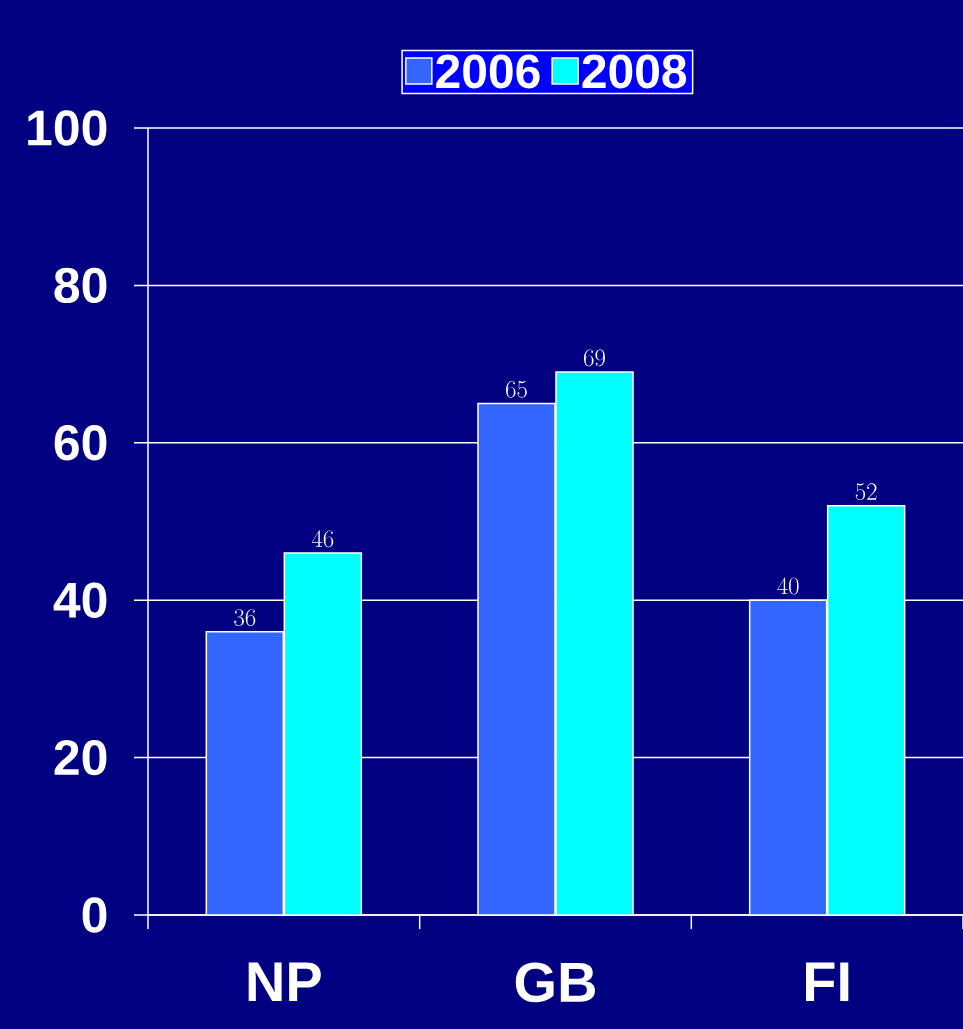 This screenshot has width=963, height=1029. What do you see at coordinates (516, 389) in the screenshot?
I see `data-label: 65` at bounding box center [516, 389].